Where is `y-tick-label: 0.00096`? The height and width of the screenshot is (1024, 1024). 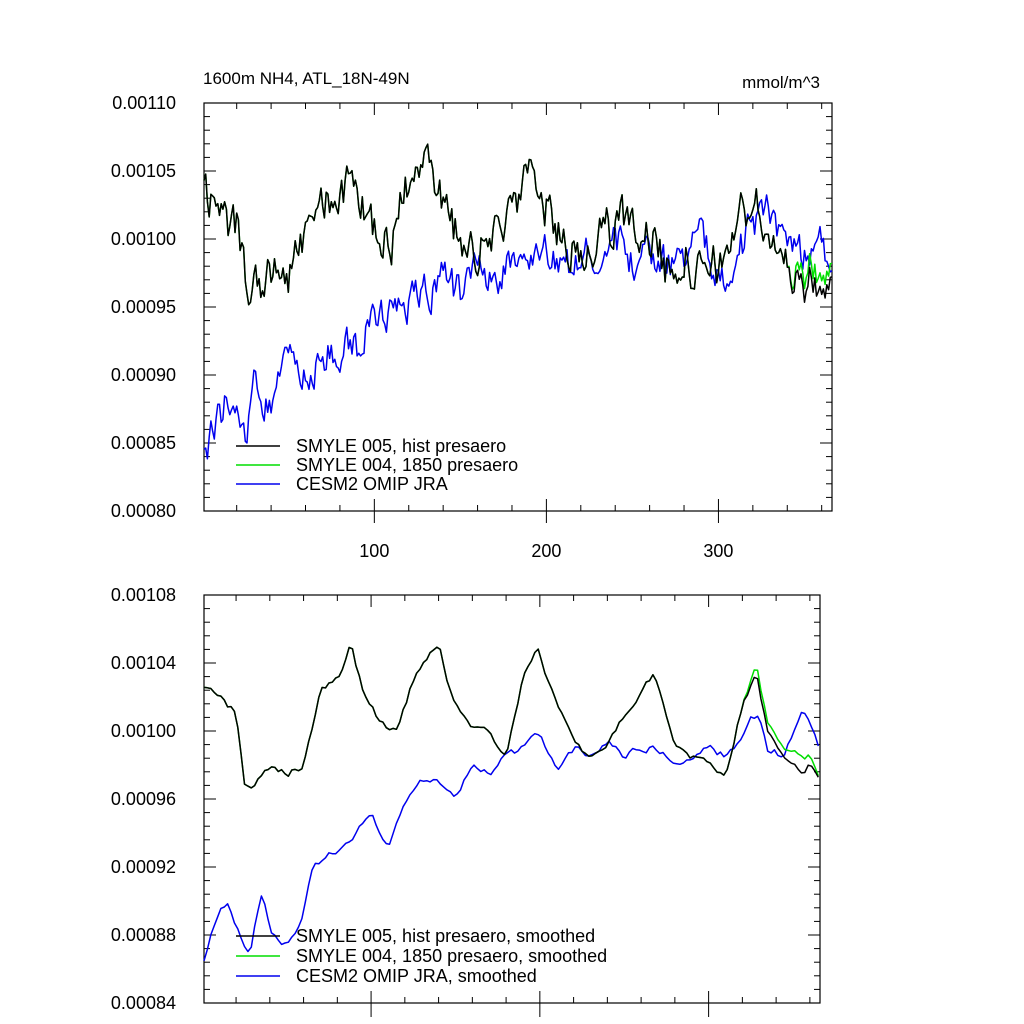 y-tick-label: 0.00096 is located at coordinates (143, 799).